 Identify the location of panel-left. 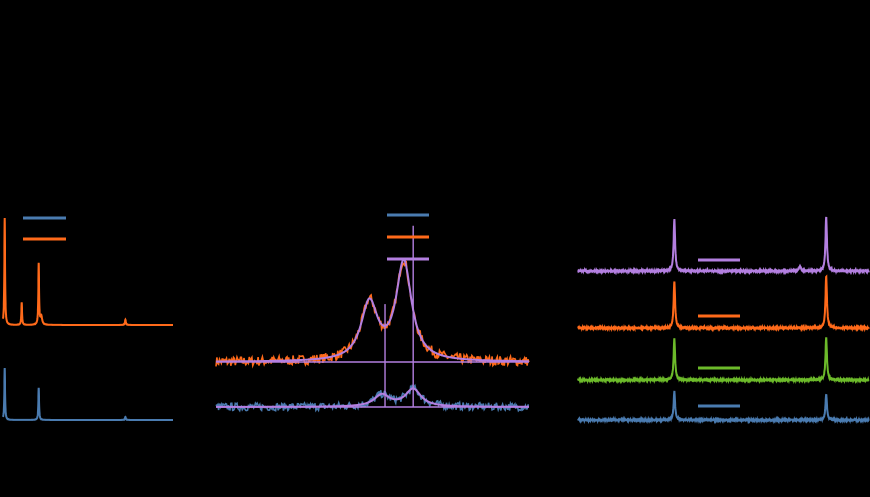
(87, 318).